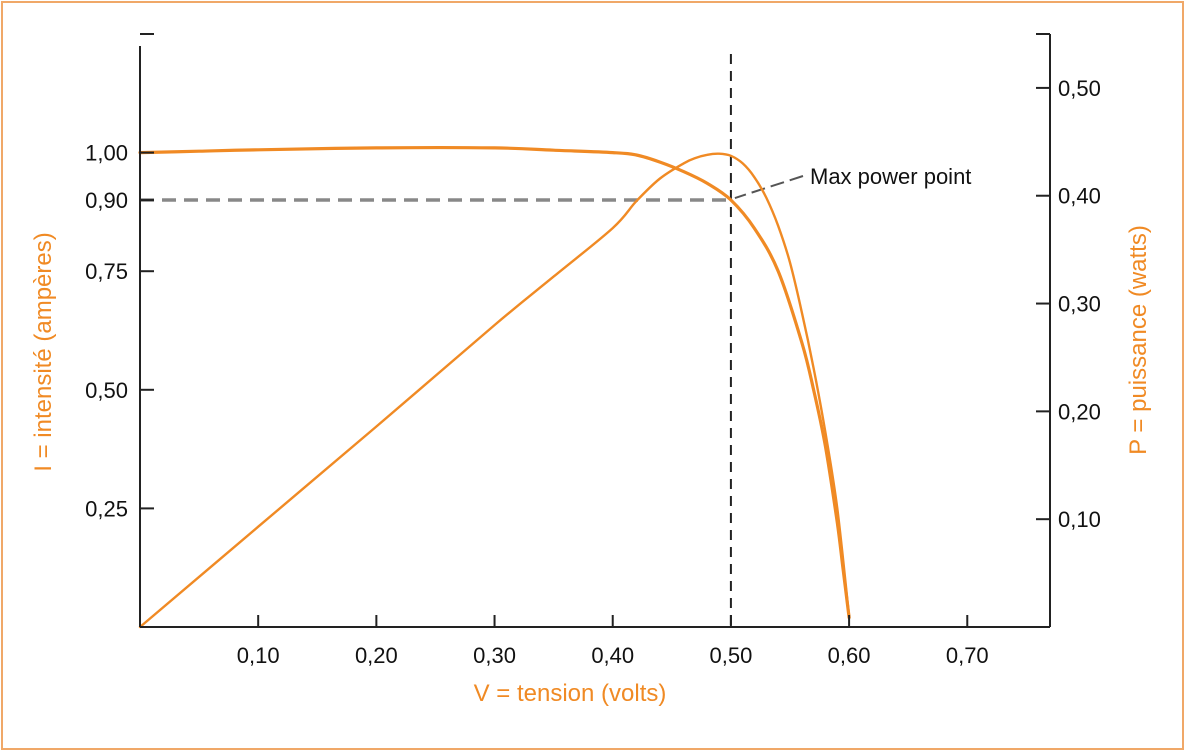 This screenshot has height=753, width=1187. Describe the element at coordinates (106, 508) in the screenshot. I see `y-left-tick-label: 0,25` at that location.